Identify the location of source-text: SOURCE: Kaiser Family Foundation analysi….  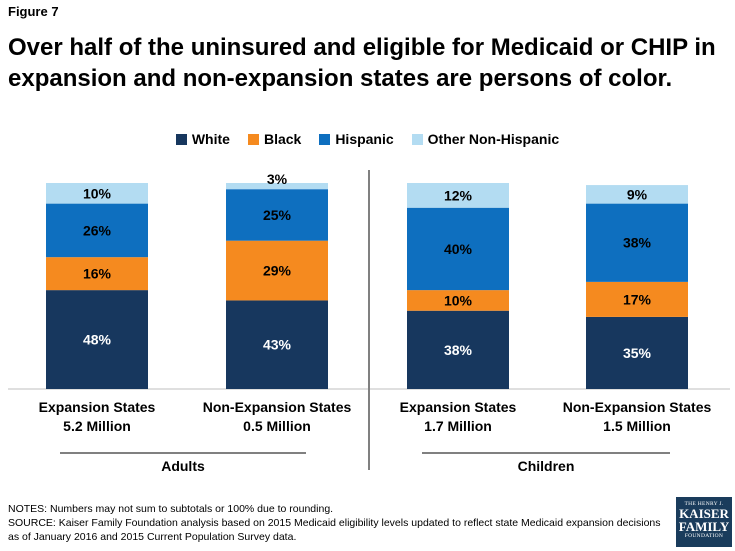
(334, 530).